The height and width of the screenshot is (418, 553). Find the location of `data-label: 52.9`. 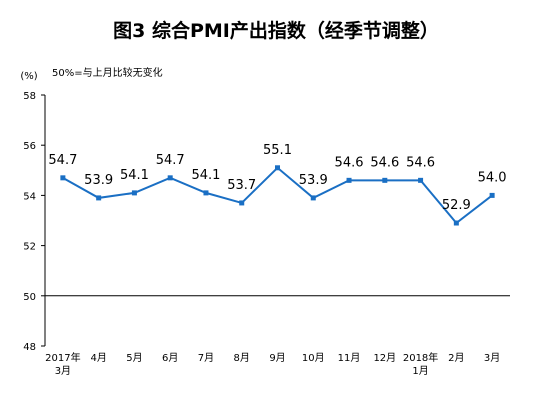

data-label: 52.9 is located at coordinates (456, 205).